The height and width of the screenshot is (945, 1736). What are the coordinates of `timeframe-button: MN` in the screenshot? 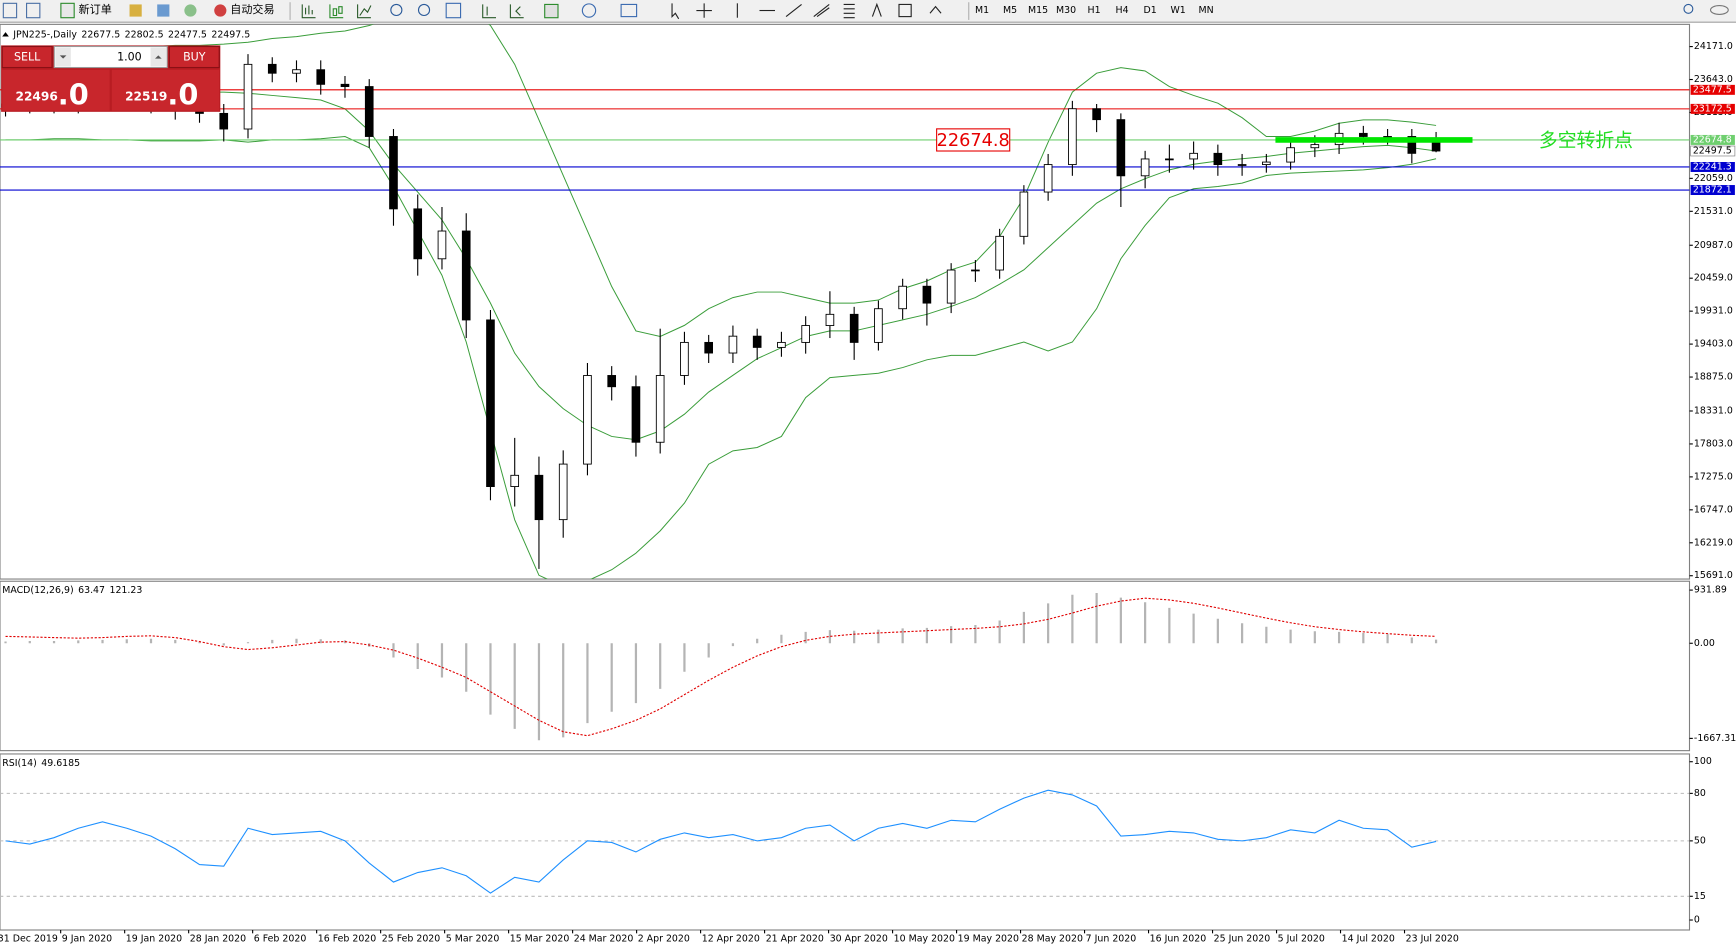 It's located at (1206, 10).